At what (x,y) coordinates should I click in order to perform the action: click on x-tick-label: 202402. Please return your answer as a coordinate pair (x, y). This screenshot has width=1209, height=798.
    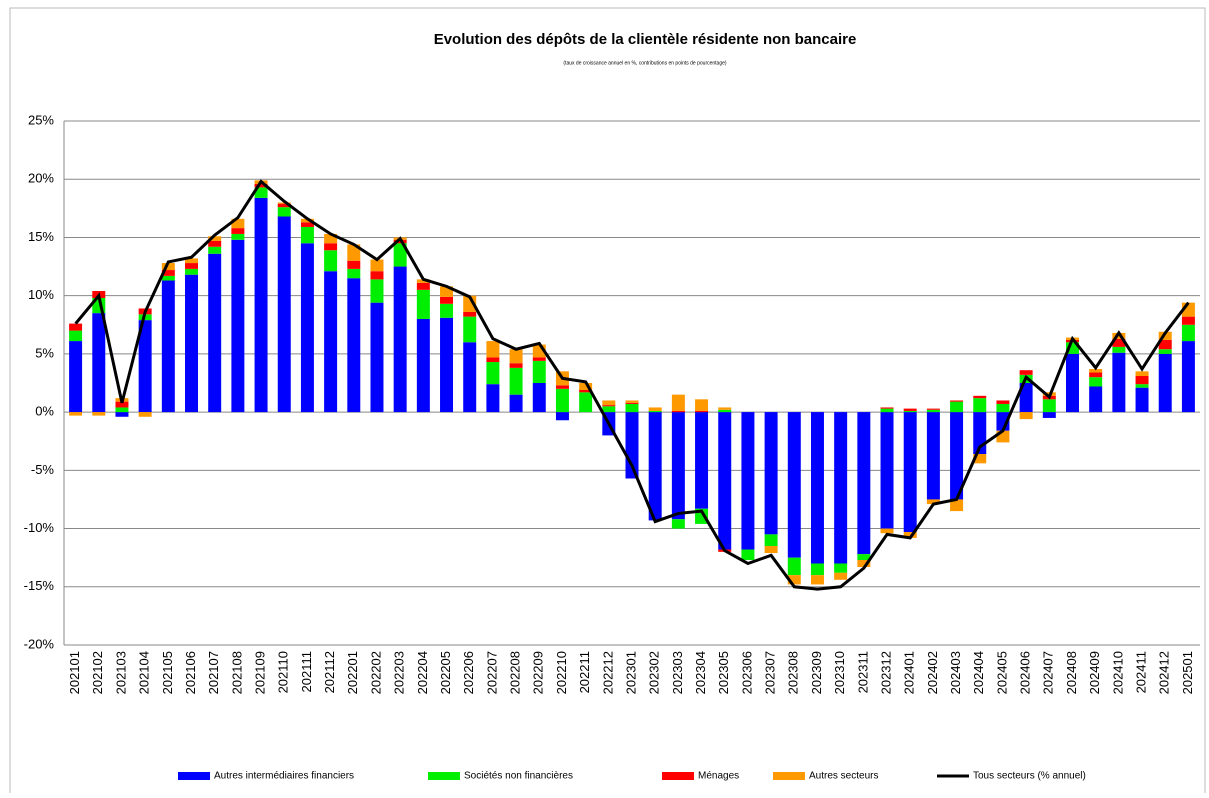
    Looking at the image, I should click on (932, 672).